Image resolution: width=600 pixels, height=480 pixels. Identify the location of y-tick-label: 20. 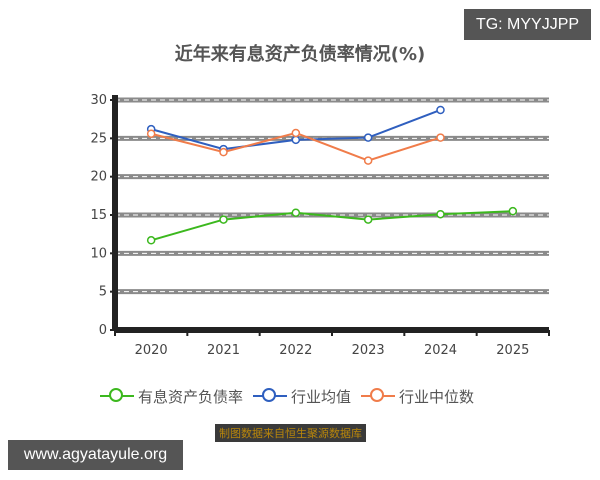
(98, 177).